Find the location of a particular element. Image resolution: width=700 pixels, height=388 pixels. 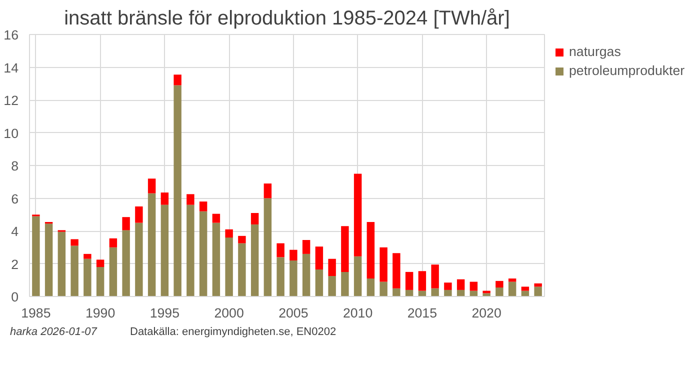

y-tick-label: 2 is located at coordinates (15, 264).